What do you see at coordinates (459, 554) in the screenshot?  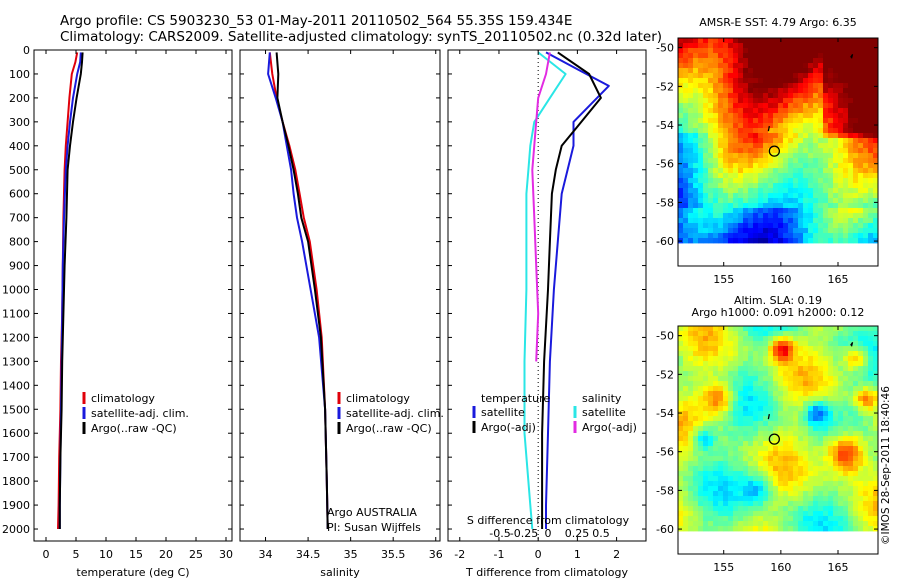 I see `x-tick-label: -2` at bounding box center [459, 554].